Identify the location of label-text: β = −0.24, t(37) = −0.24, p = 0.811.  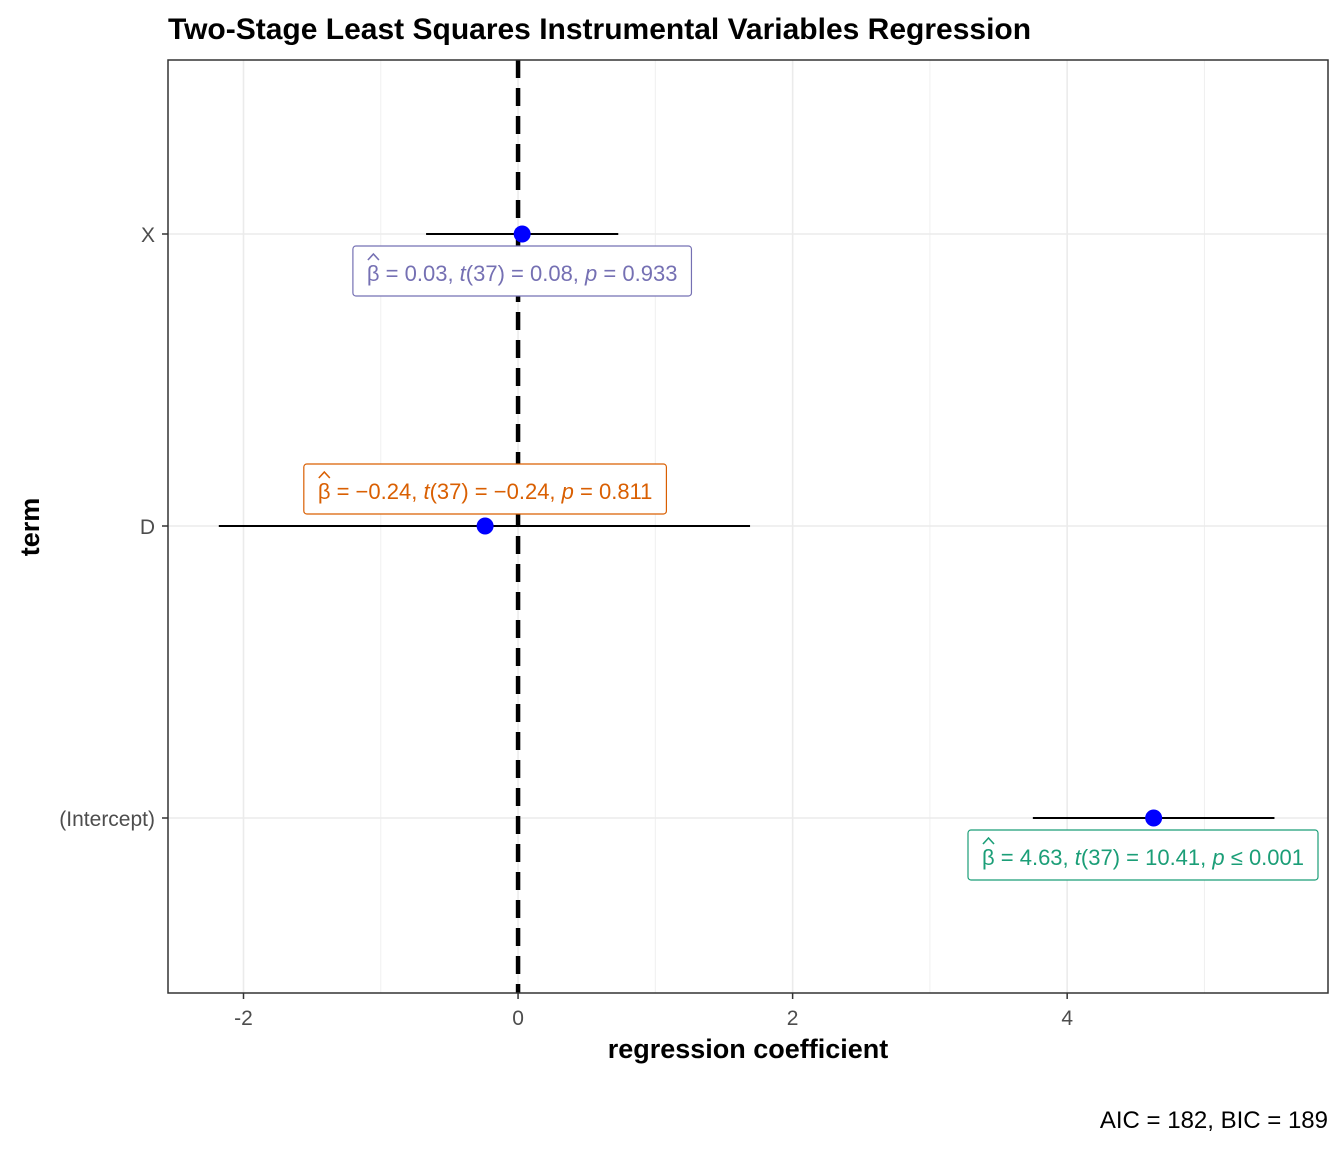
(485, 491).